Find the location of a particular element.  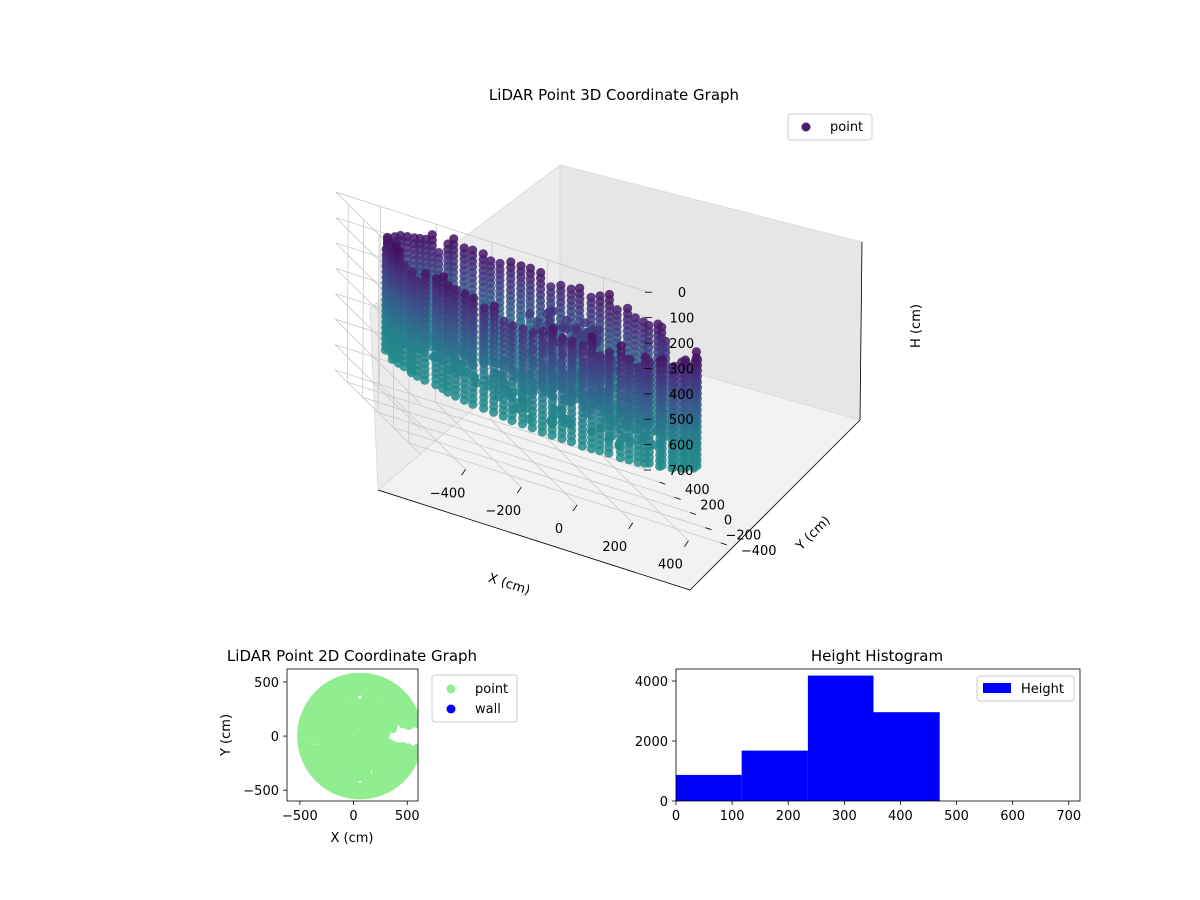

histogram-legend: Height is located at coordinates (1025, 688).